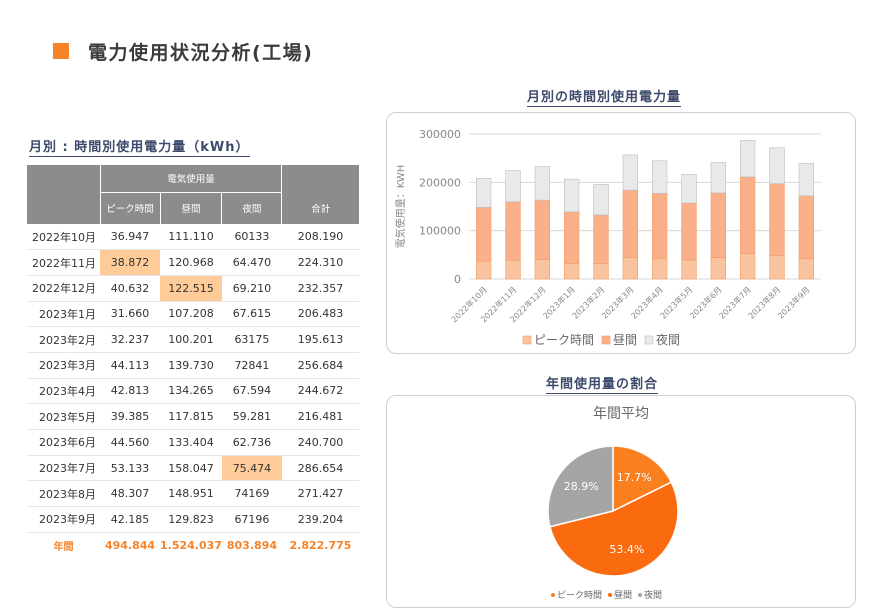 The width and height of the screenshot is (870, 616). I want to click on cell-night: 67196, so click(251, 519).